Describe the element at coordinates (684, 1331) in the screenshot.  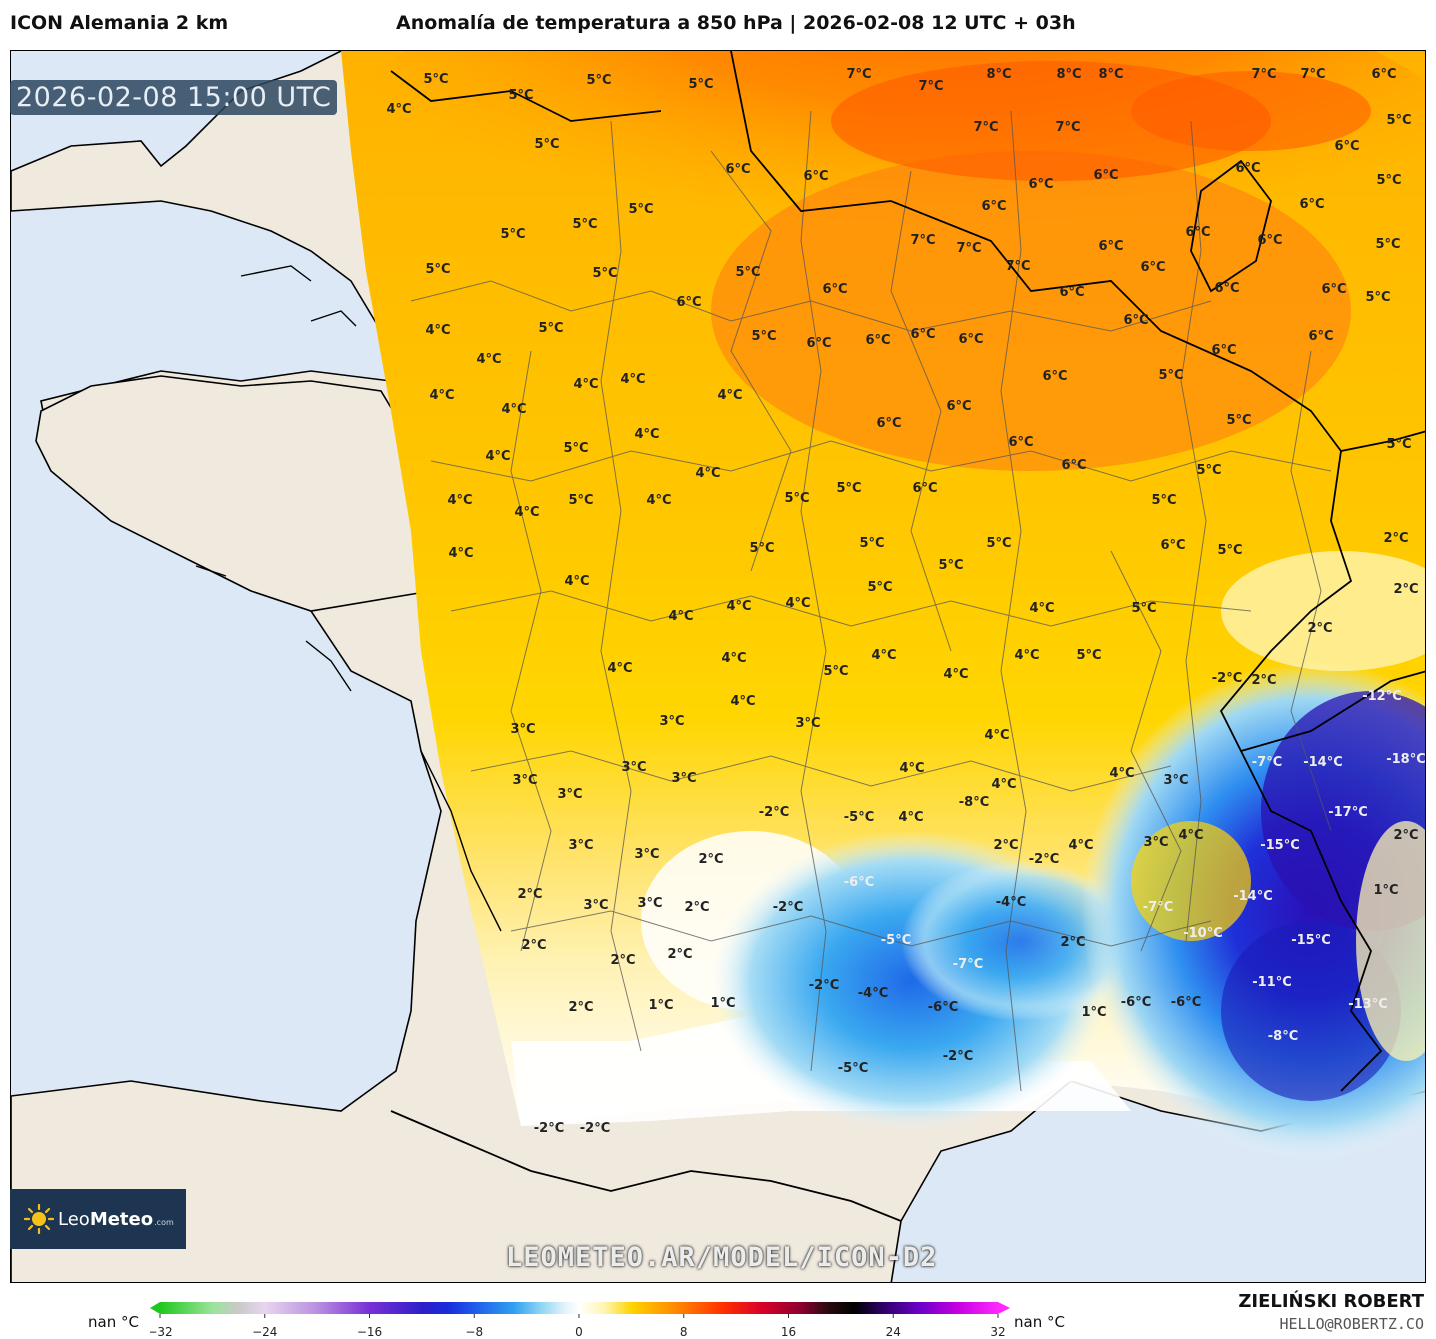
I see `colorbar-tick-label: 8` at that location.